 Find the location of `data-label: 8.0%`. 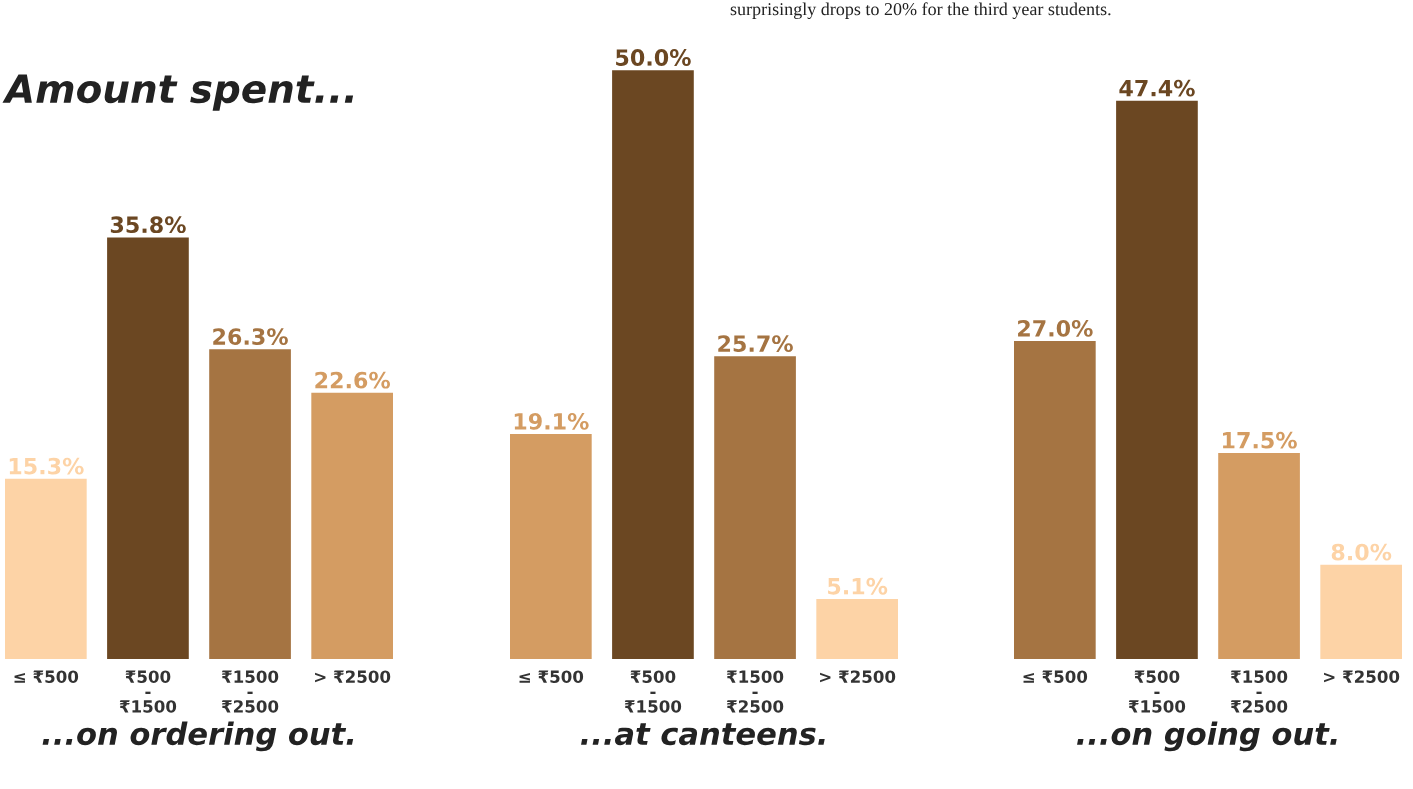

data-label: 8.0% is located at coordinates (1361, 552).